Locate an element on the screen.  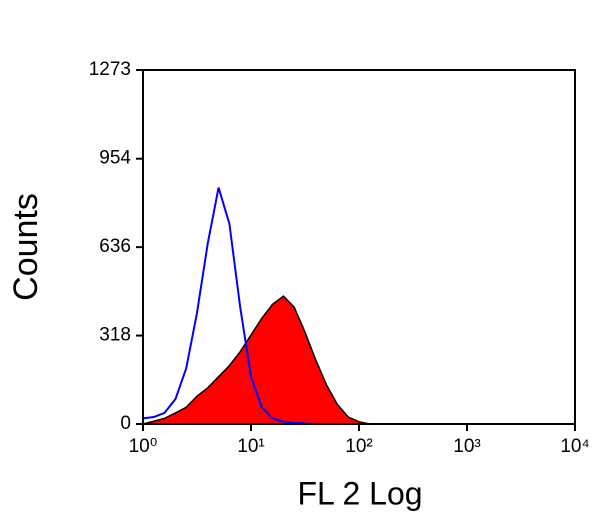
x-axis-label: FL 2 Log is located at coordinates (359, 493).